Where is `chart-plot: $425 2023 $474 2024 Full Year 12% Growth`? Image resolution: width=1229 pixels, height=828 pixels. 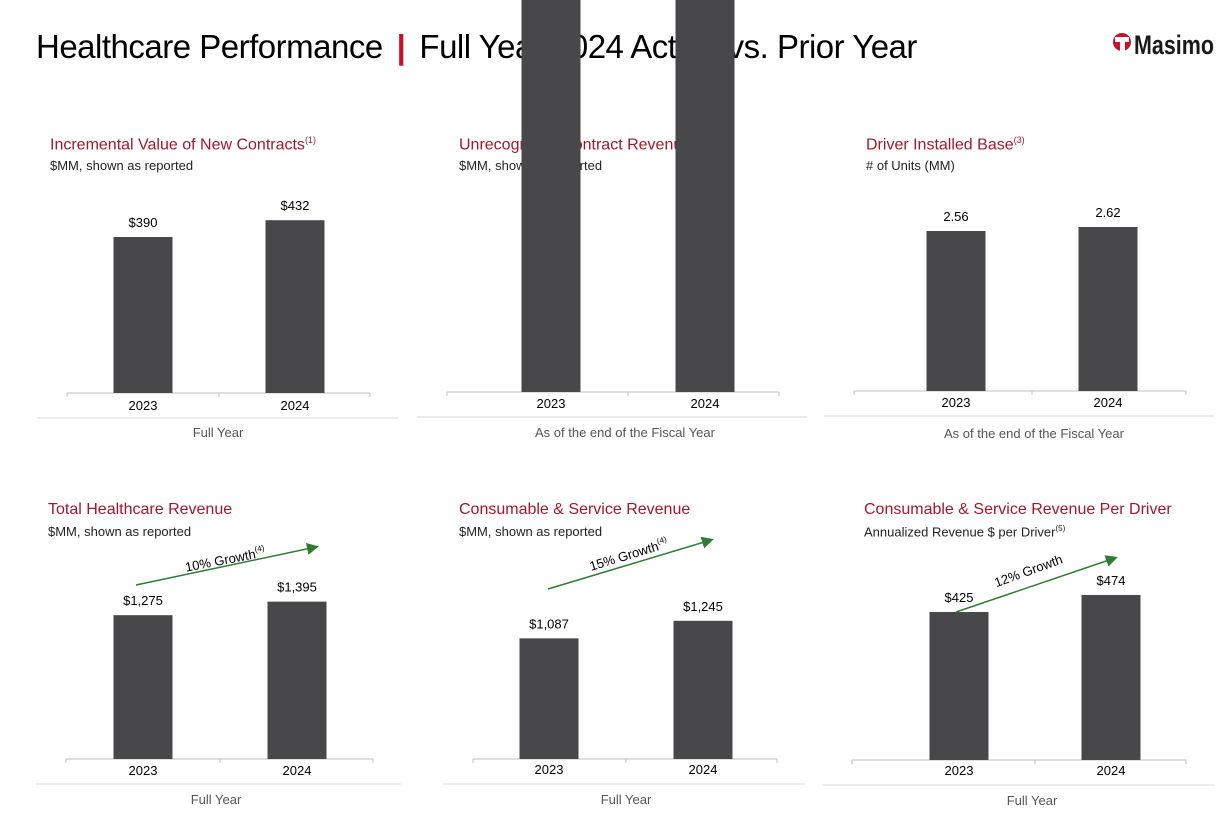
chart-plot: $425 2023 $474 2024 Full Year 12% Growth is located at coordinates (1018, 679).